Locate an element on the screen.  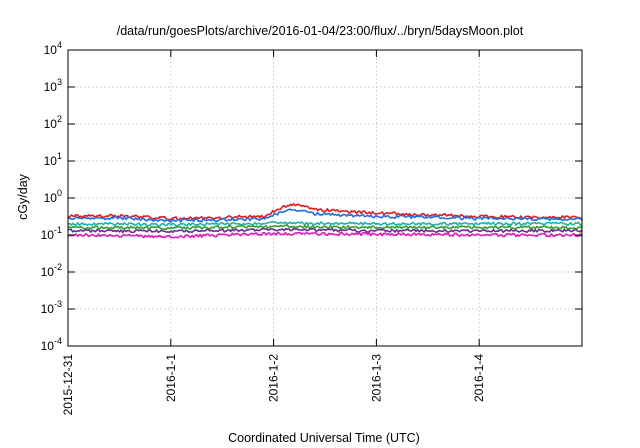
series-lines is located at coordinates (325, 221).